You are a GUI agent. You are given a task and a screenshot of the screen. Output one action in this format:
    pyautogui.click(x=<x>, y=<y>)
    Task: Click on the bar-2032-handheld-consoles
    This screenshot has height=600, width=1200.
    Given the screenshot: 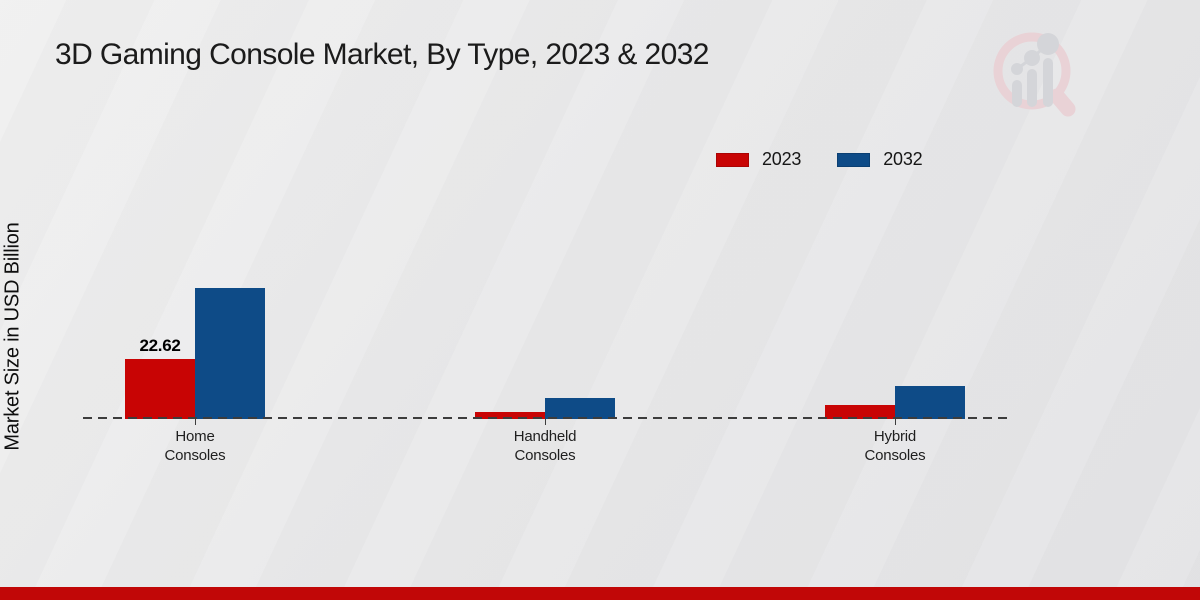 What is the action you would take?
    pyautogui.click(x=580, y=408)
    